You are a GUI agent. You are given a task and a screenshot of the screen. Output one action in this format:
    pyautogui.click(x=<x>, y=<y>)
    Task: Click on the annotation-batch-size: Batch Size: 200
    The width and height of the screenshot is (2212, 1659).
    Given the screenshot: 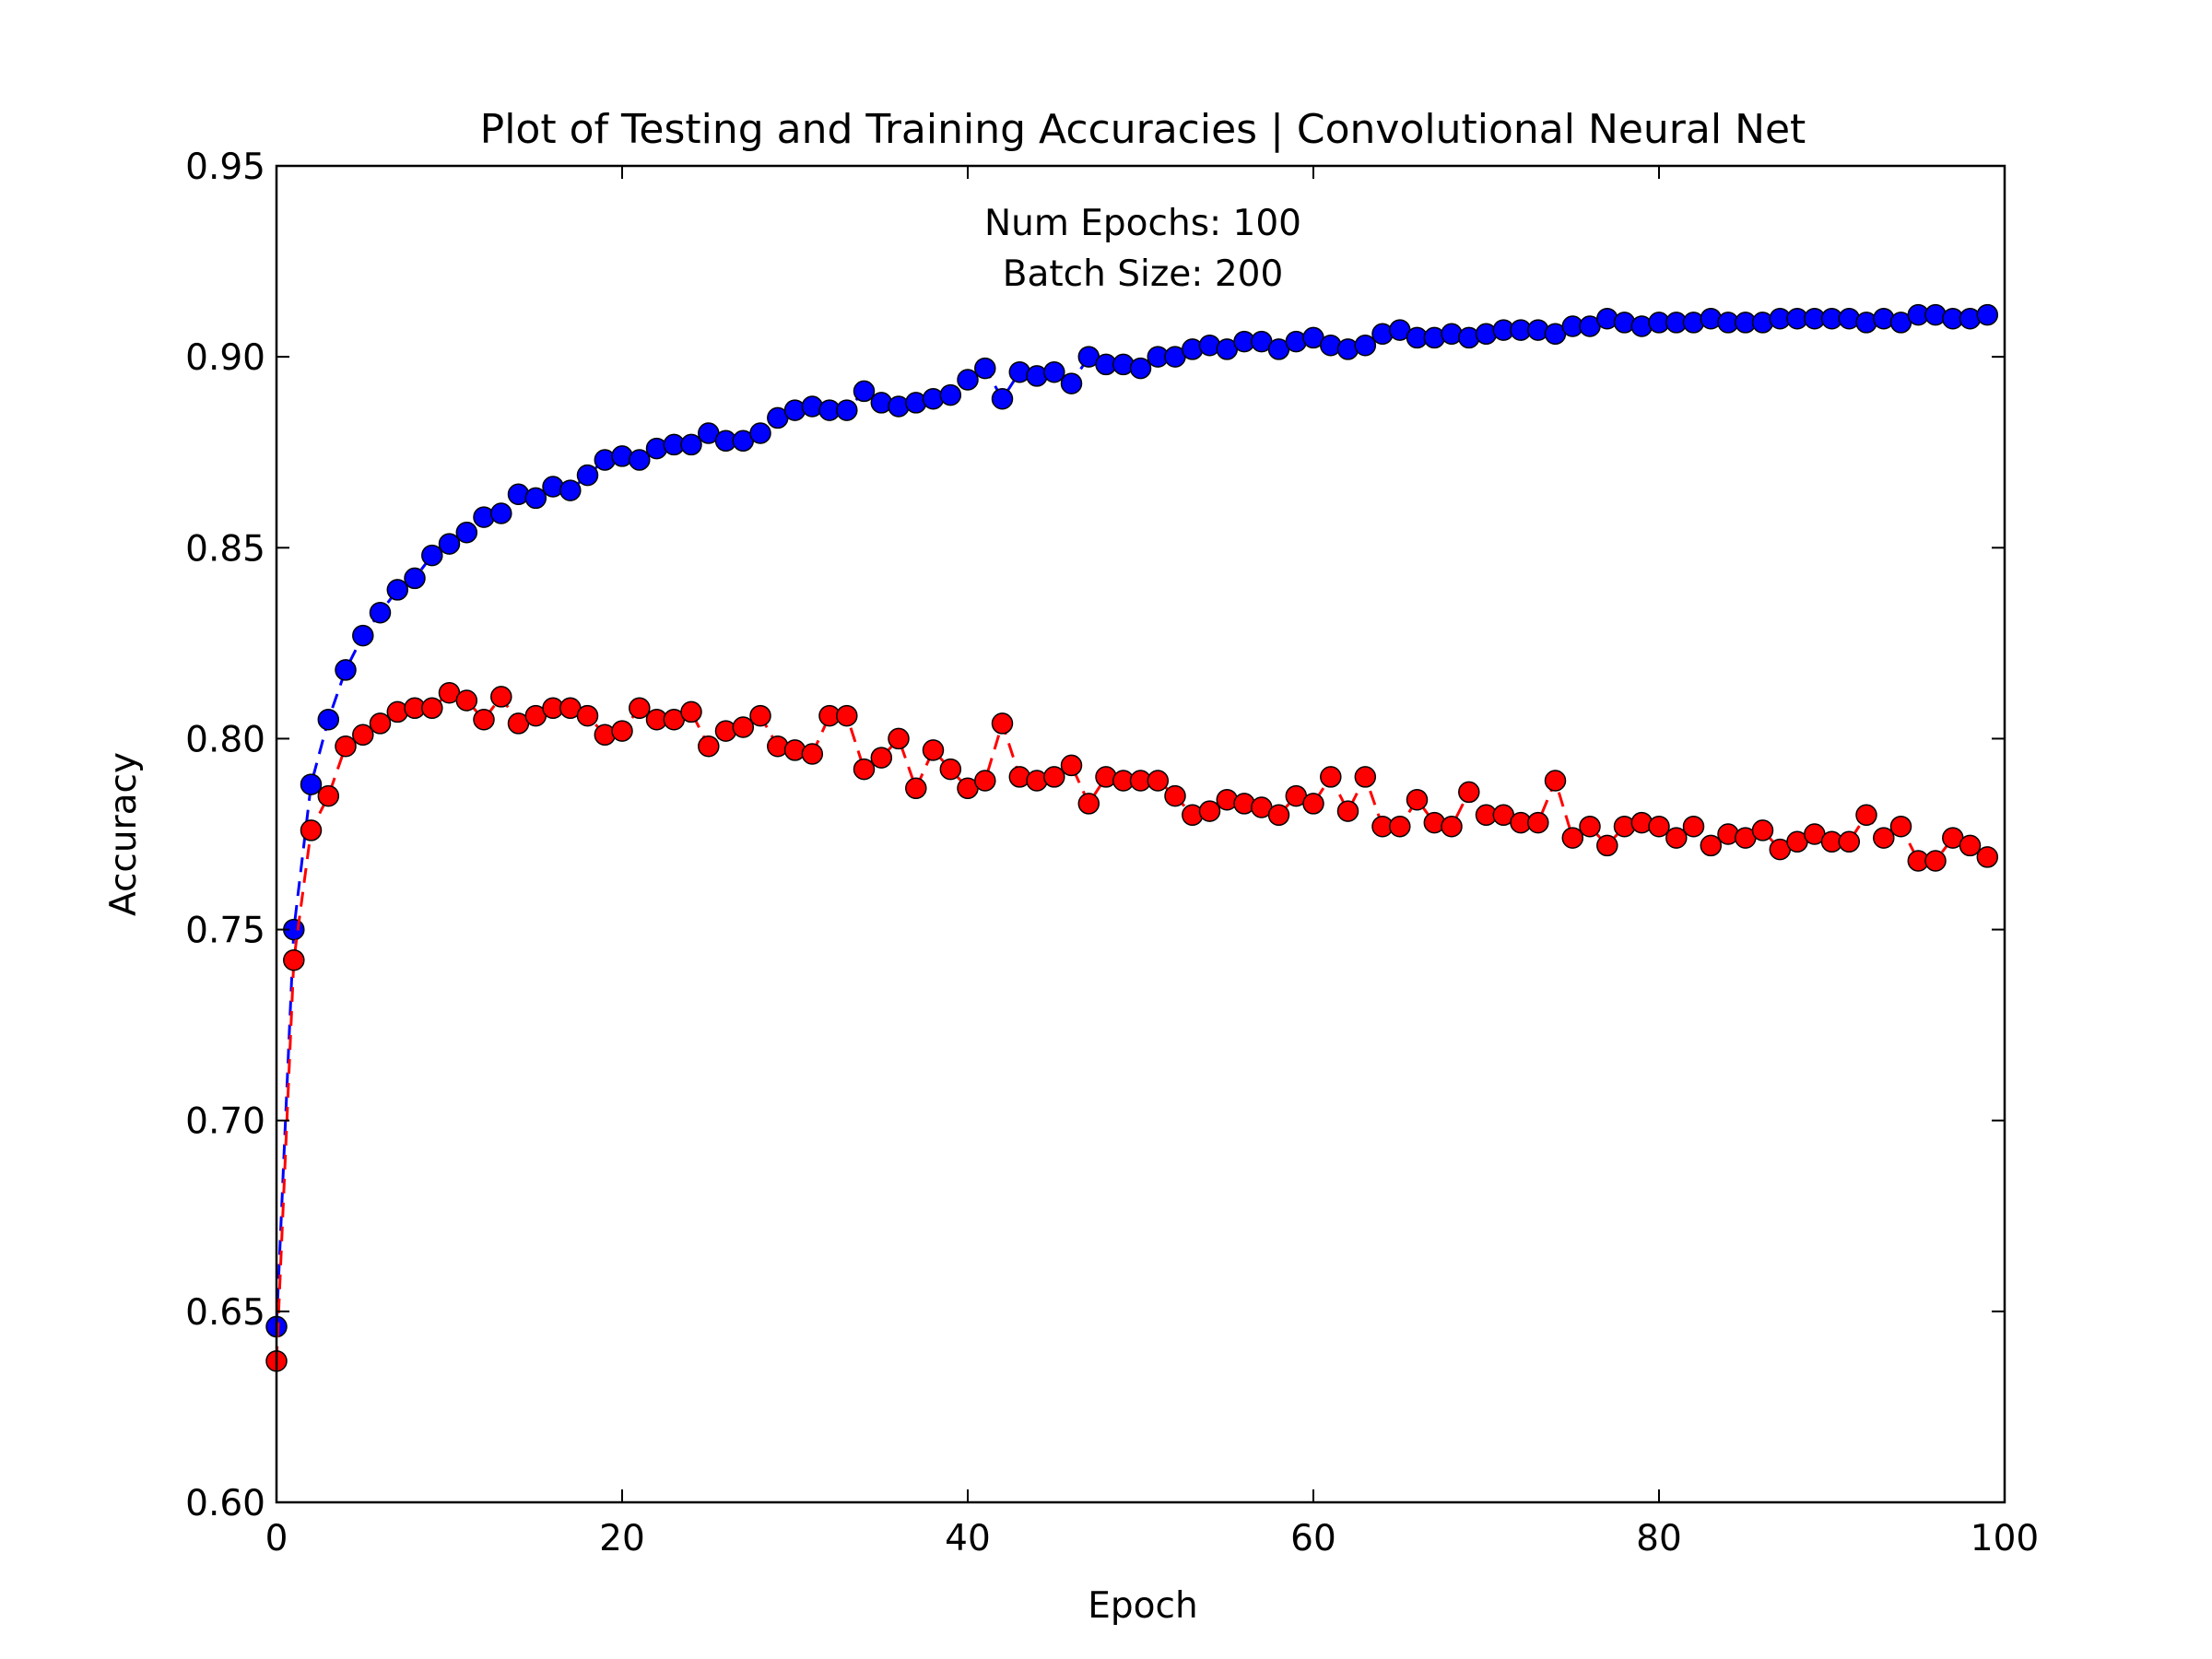 What is the action you would take?
    pyautogui.click(x=1143, y=274)
    